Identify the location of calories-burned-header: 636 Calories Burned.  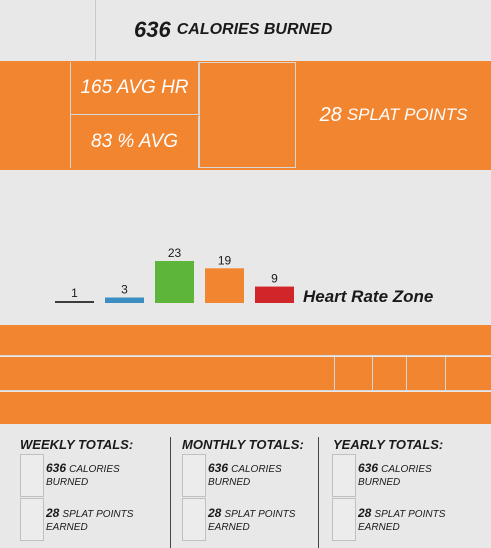
(293, 30).